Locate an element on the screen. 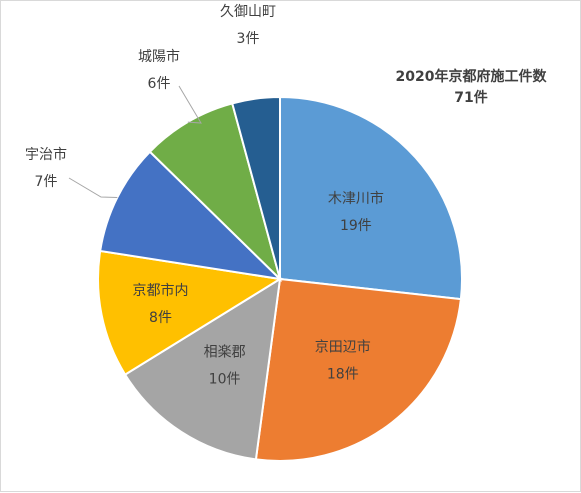 The height and width of the screenshot is (493, 581). slice-value-label: 6件 is located at coordinates (159, 84).